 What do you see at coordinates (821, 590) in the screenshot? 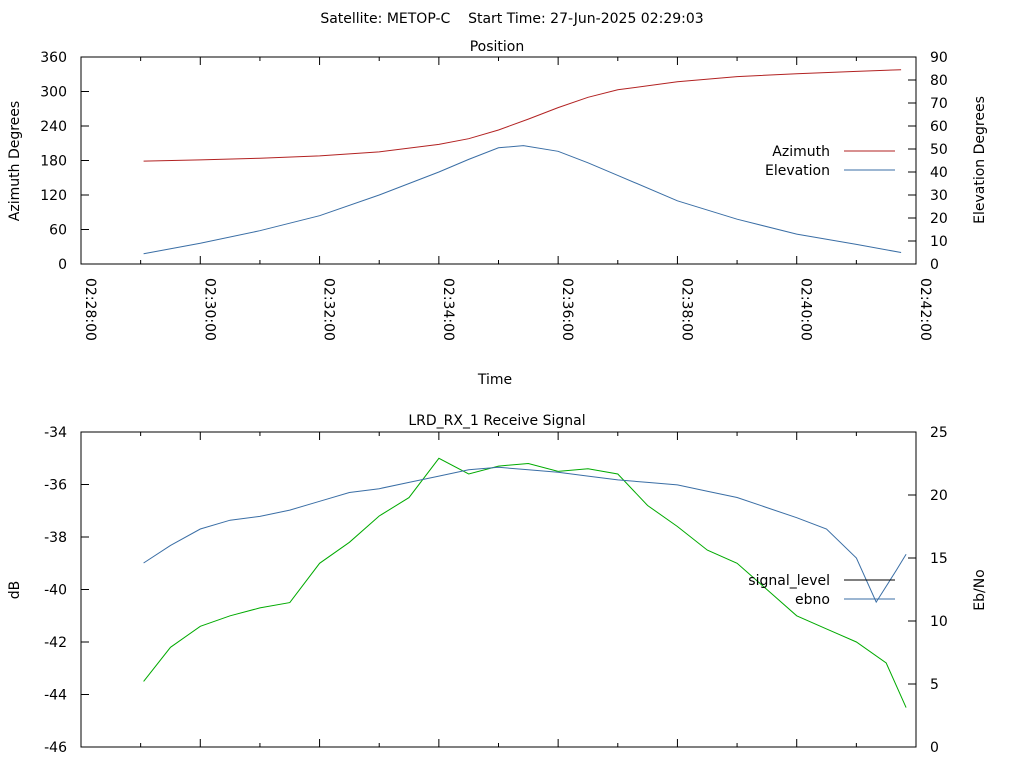
I see `signal-legend: signal_level ebno` at bounding box center [821, 590].